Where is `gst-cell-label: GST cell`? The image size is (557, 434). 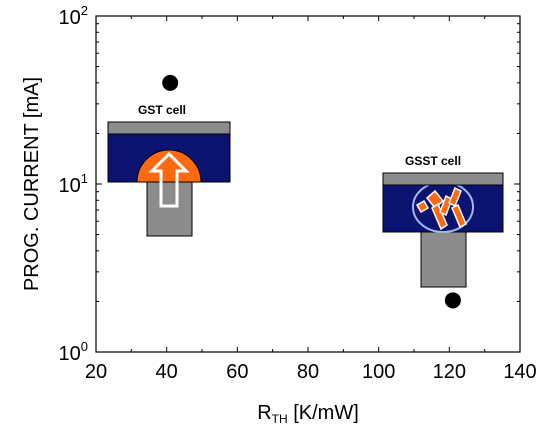 gst-cell-label: GST cell is located at coordinates (162, 110).